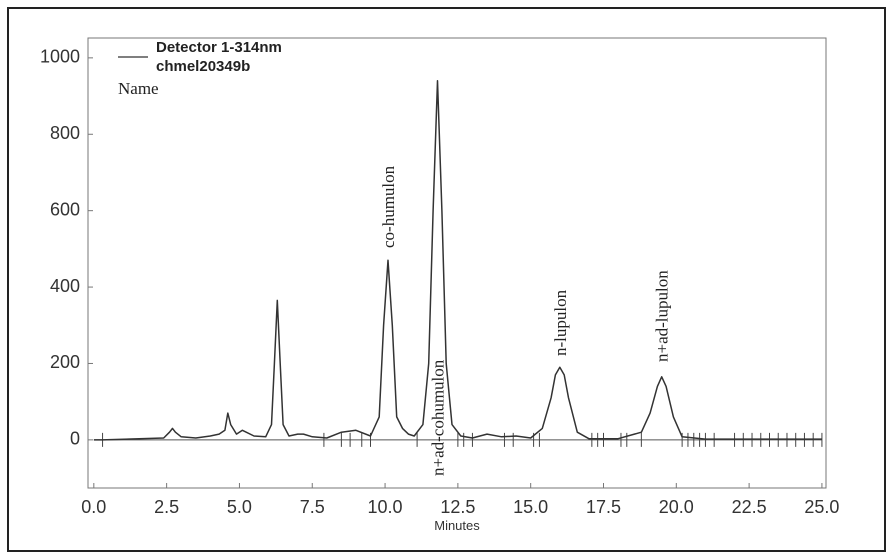 The height and width of the screenshot is (560, 894). What do you see at coordinates (65, 133) in the screenshot?
I see `y-tick-label: 800` at bounding box center [65, 133].